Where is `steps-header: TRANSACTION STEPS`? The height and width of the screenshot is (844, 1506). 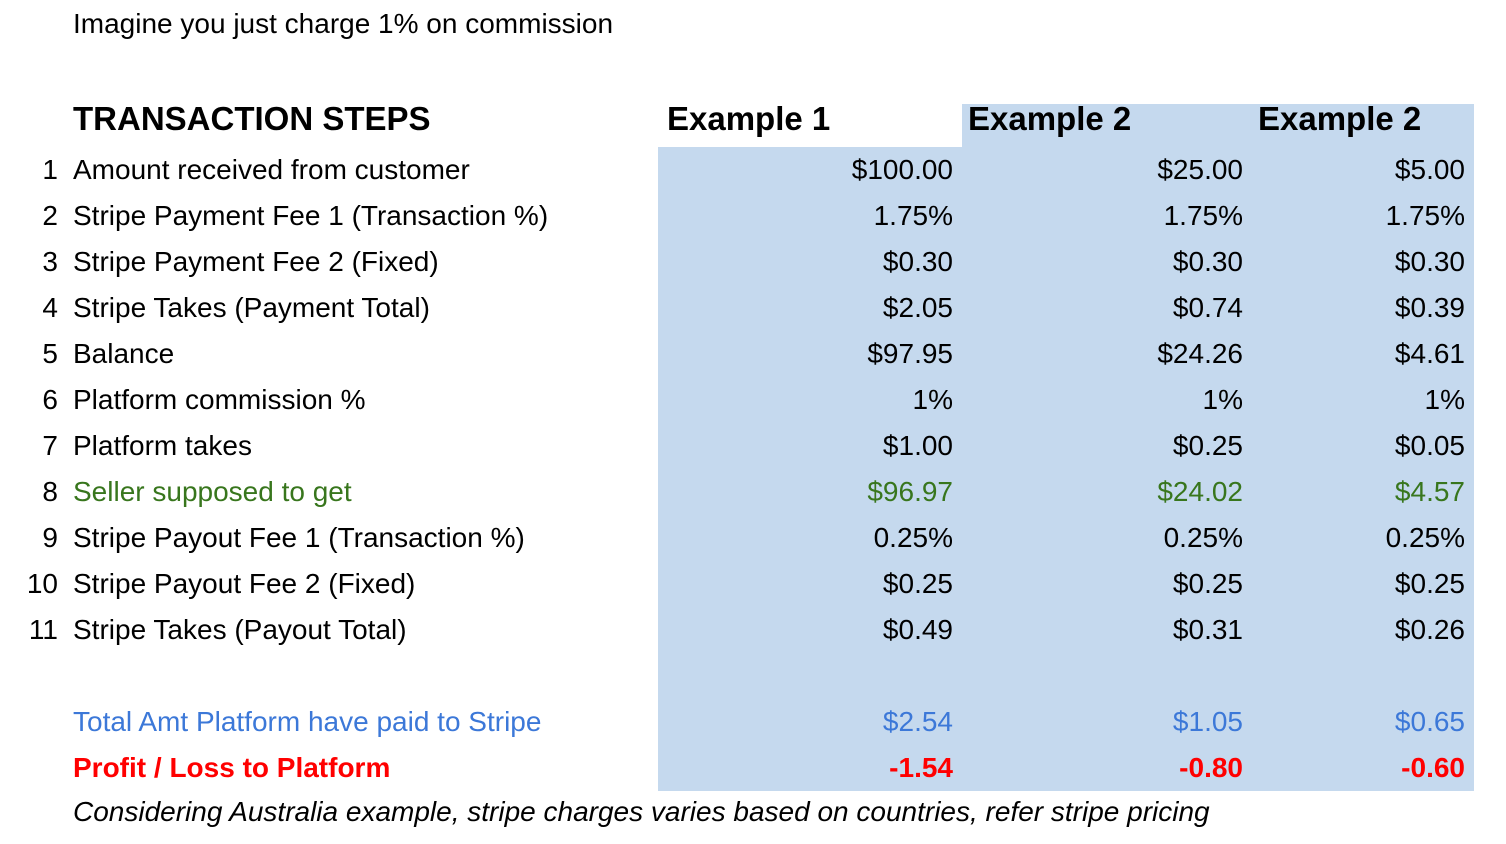 steps-header: TRANSACTION STEPS is located at coordinates (252, 118).